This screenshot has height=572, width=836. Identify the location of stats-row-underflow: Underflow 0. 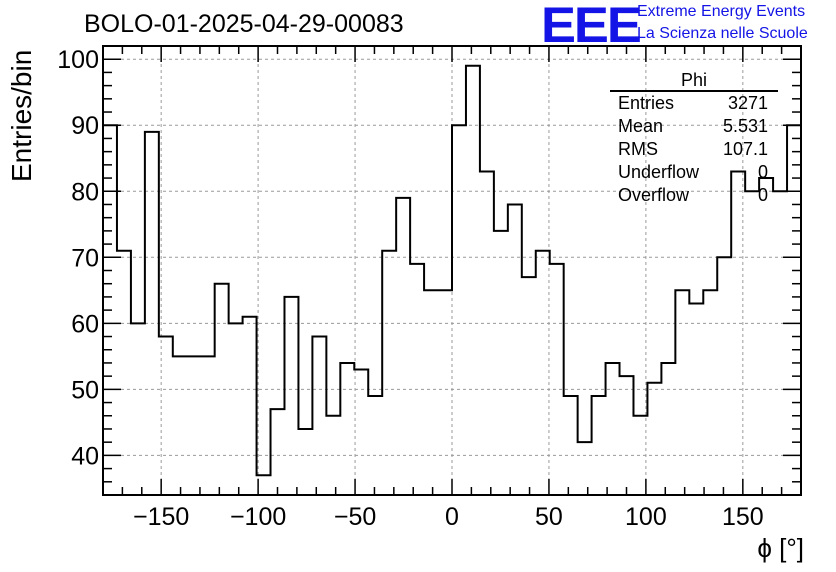
(694, 172).